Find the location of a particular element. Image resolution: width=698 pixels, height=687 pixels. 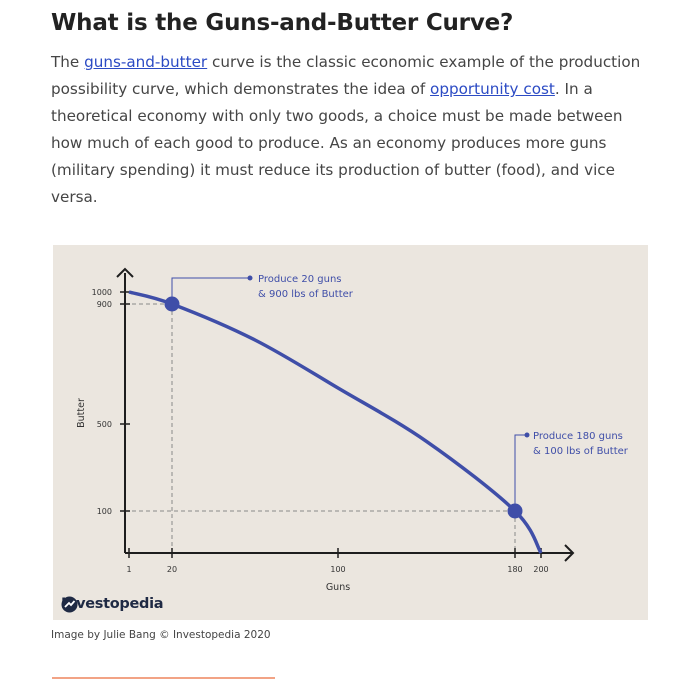

x-tick-label: 200 is located at coordinates (540, 569).